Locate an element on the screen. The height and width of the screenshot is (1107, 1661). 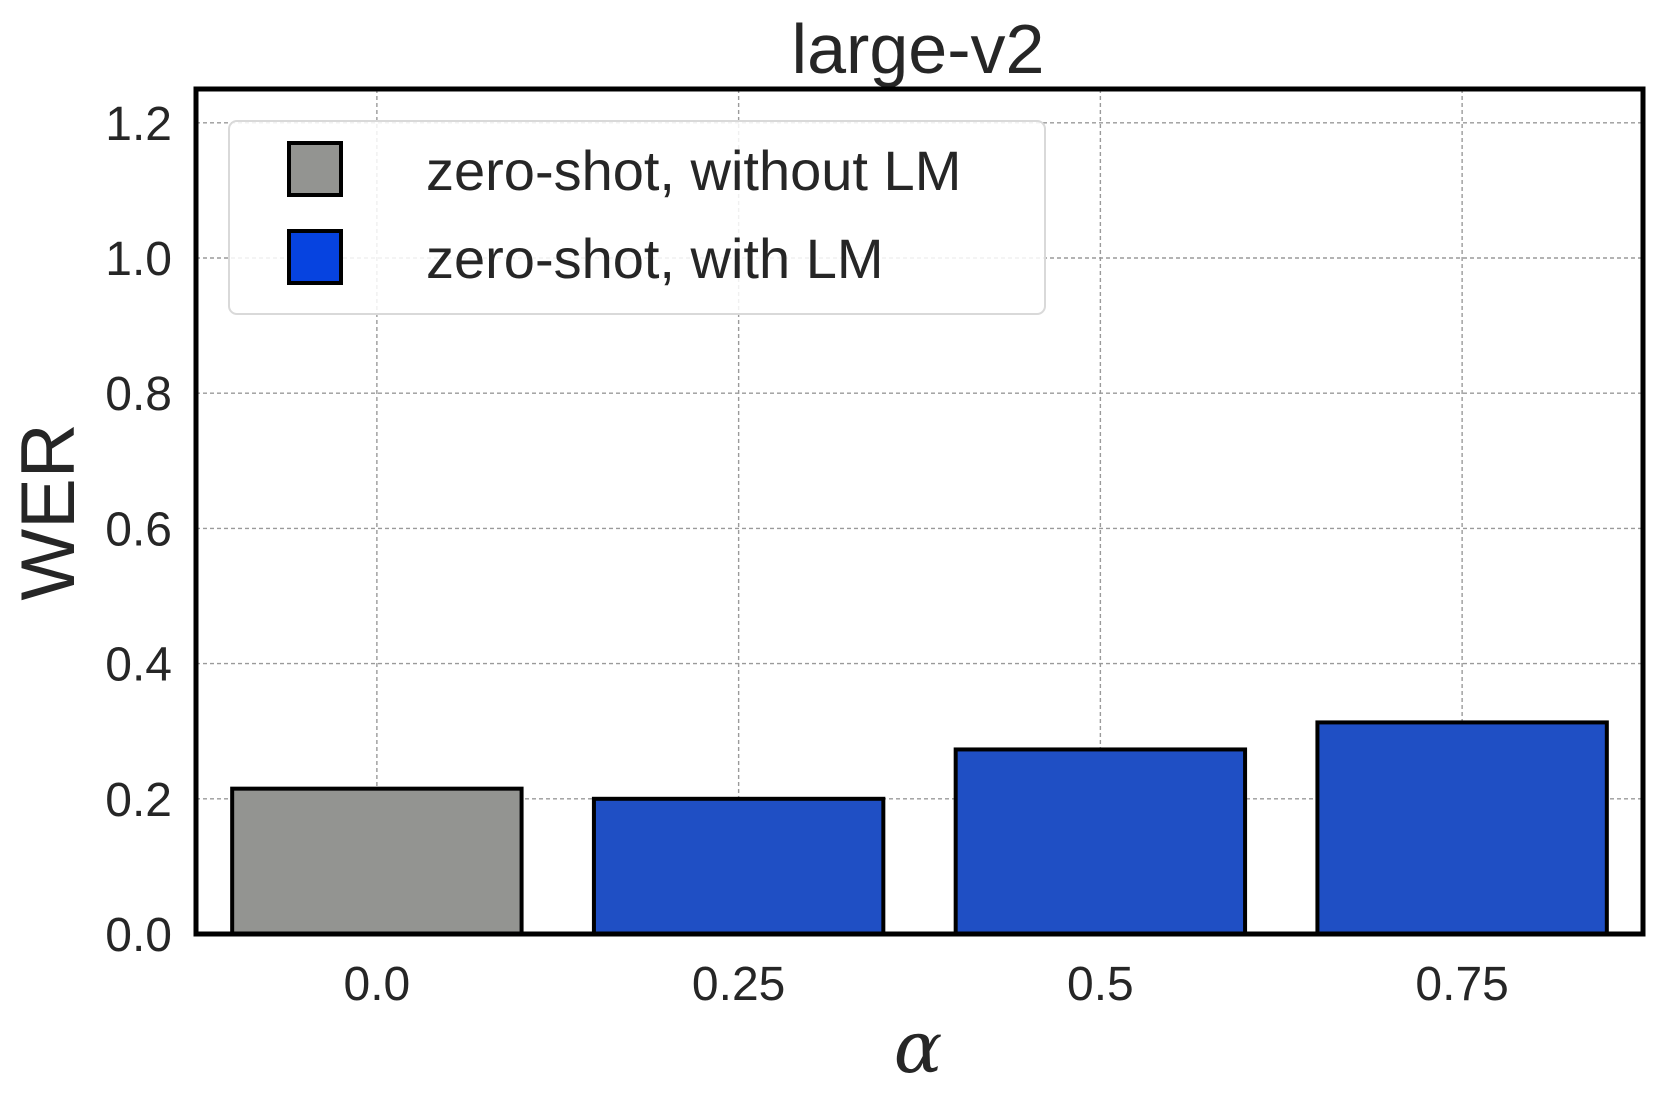
y-tick-labels: 0.0 0.2 0.4 0.6 0.8 1.0 1.2 is located at coordinates (138, 530).